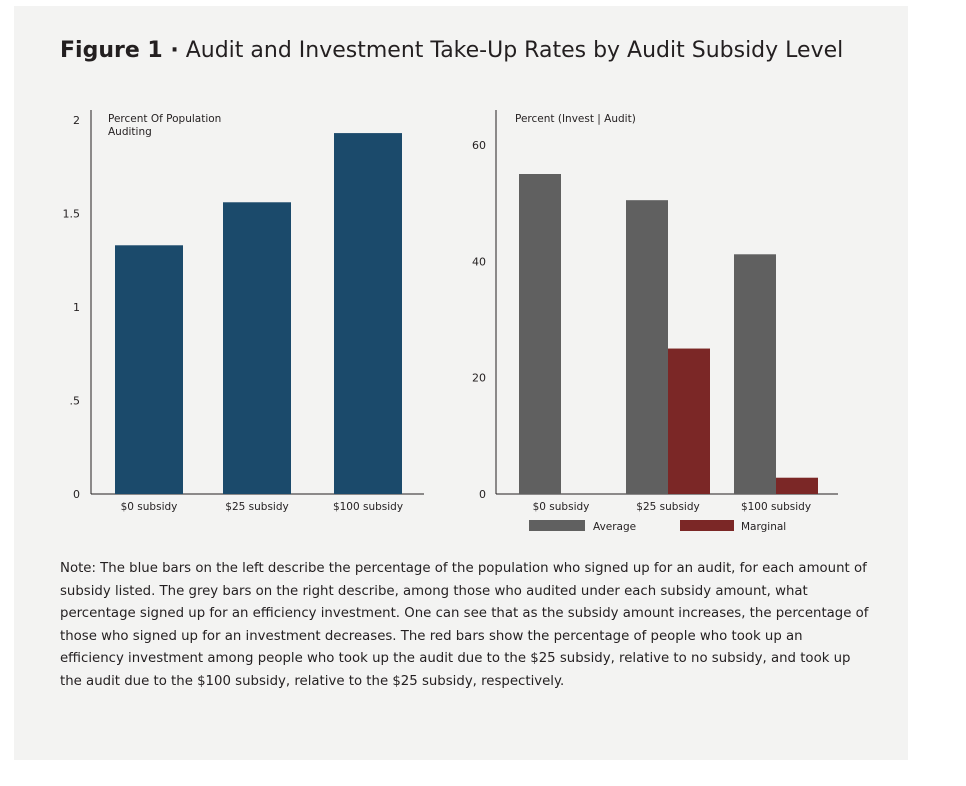  I want to click on right-category-label: $100 subsidy, so click(776, 507).